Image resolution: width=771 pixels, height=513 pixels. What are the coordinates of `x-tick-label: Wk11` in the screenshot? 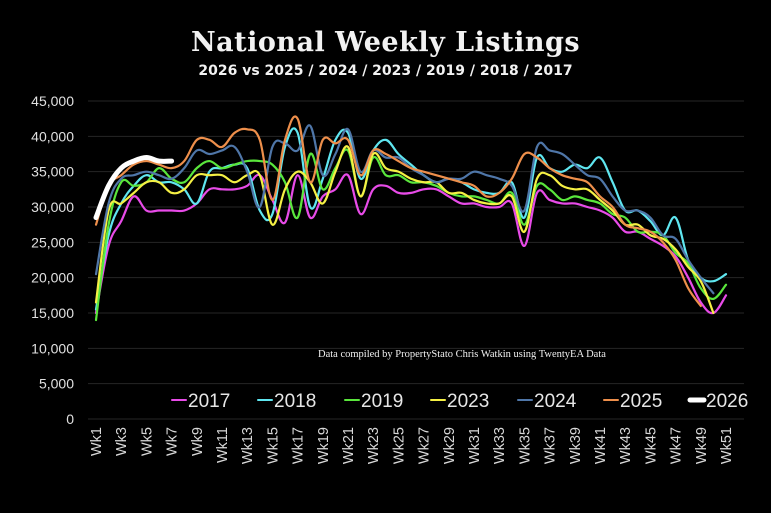 It's located at (223, 445).